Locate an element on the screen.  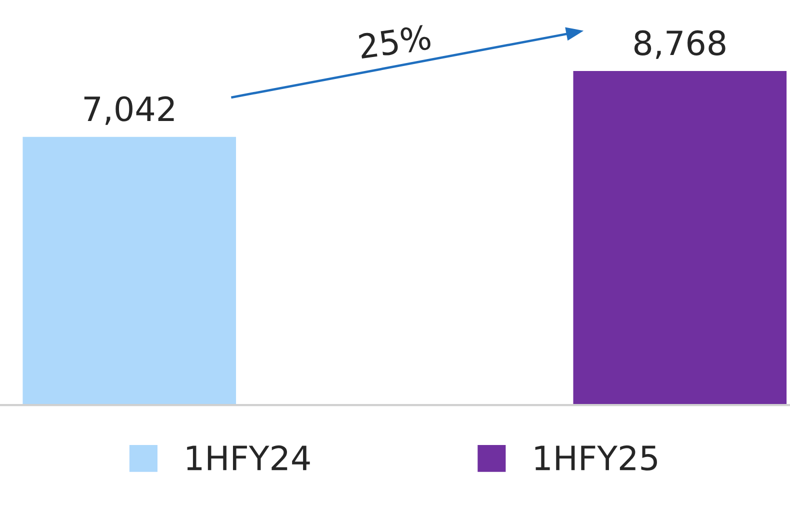
text: 25% is located at coordinates (395, 41).